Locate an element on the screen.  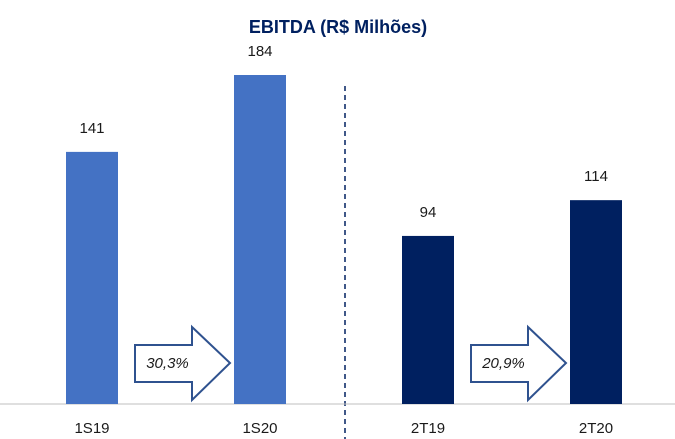
x-tick-label: 1S20 is located at coordinates (259, 428).